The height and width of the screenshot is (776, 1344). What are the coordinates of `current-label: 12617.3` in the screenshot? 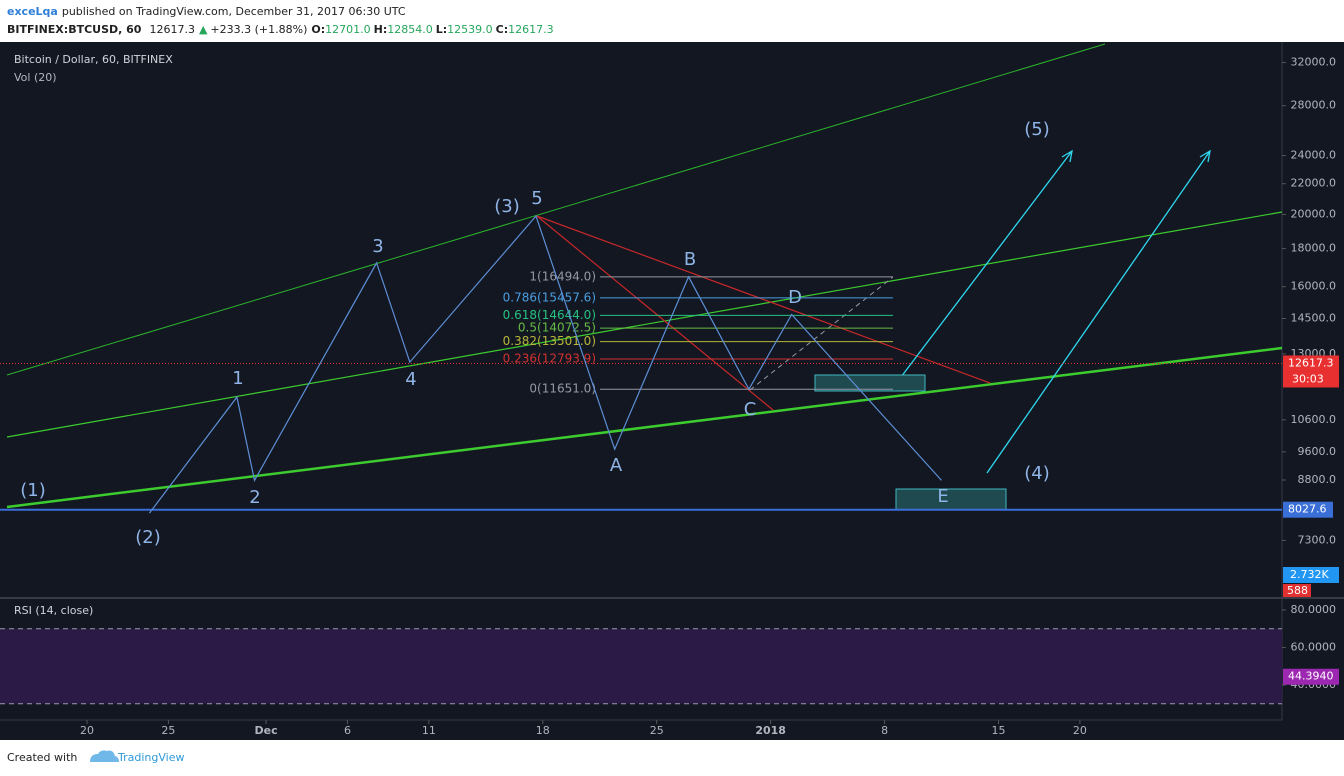 It's located at (1311, 362).